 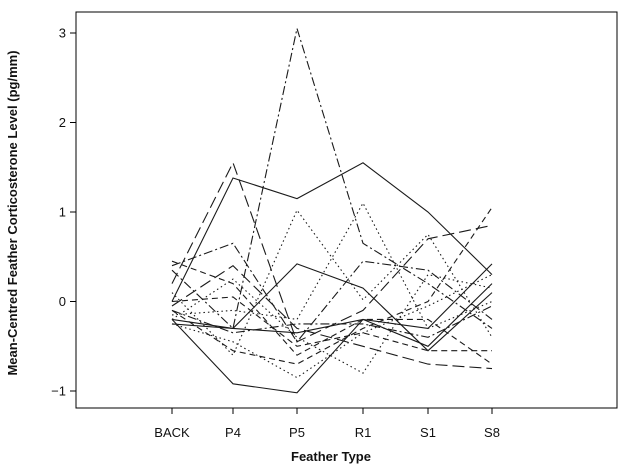 I want to click on x-tick-label: S8, so click(x=492, y=432).